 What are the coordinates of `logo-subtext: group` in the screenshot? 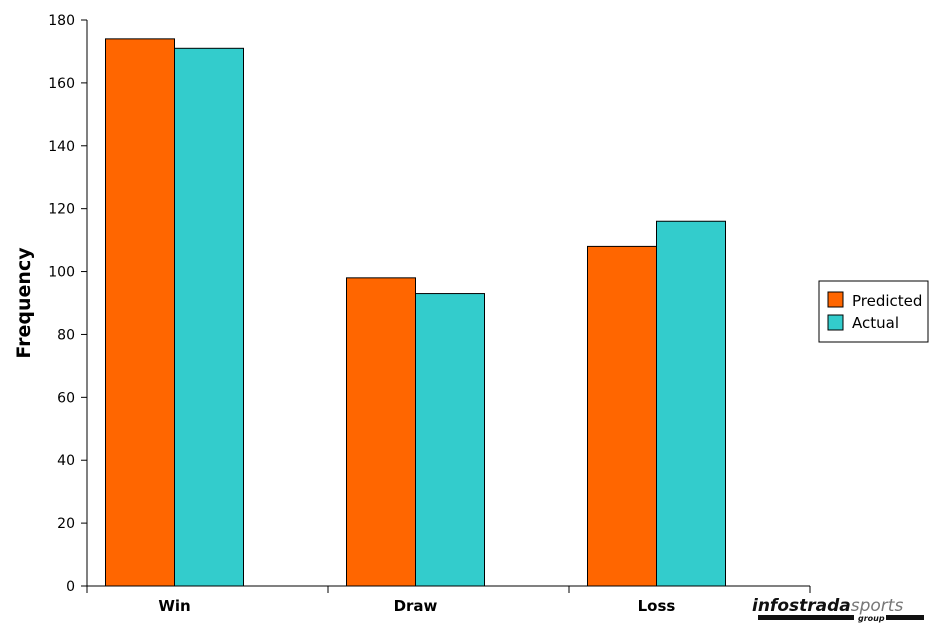 It's located at (871, 618).